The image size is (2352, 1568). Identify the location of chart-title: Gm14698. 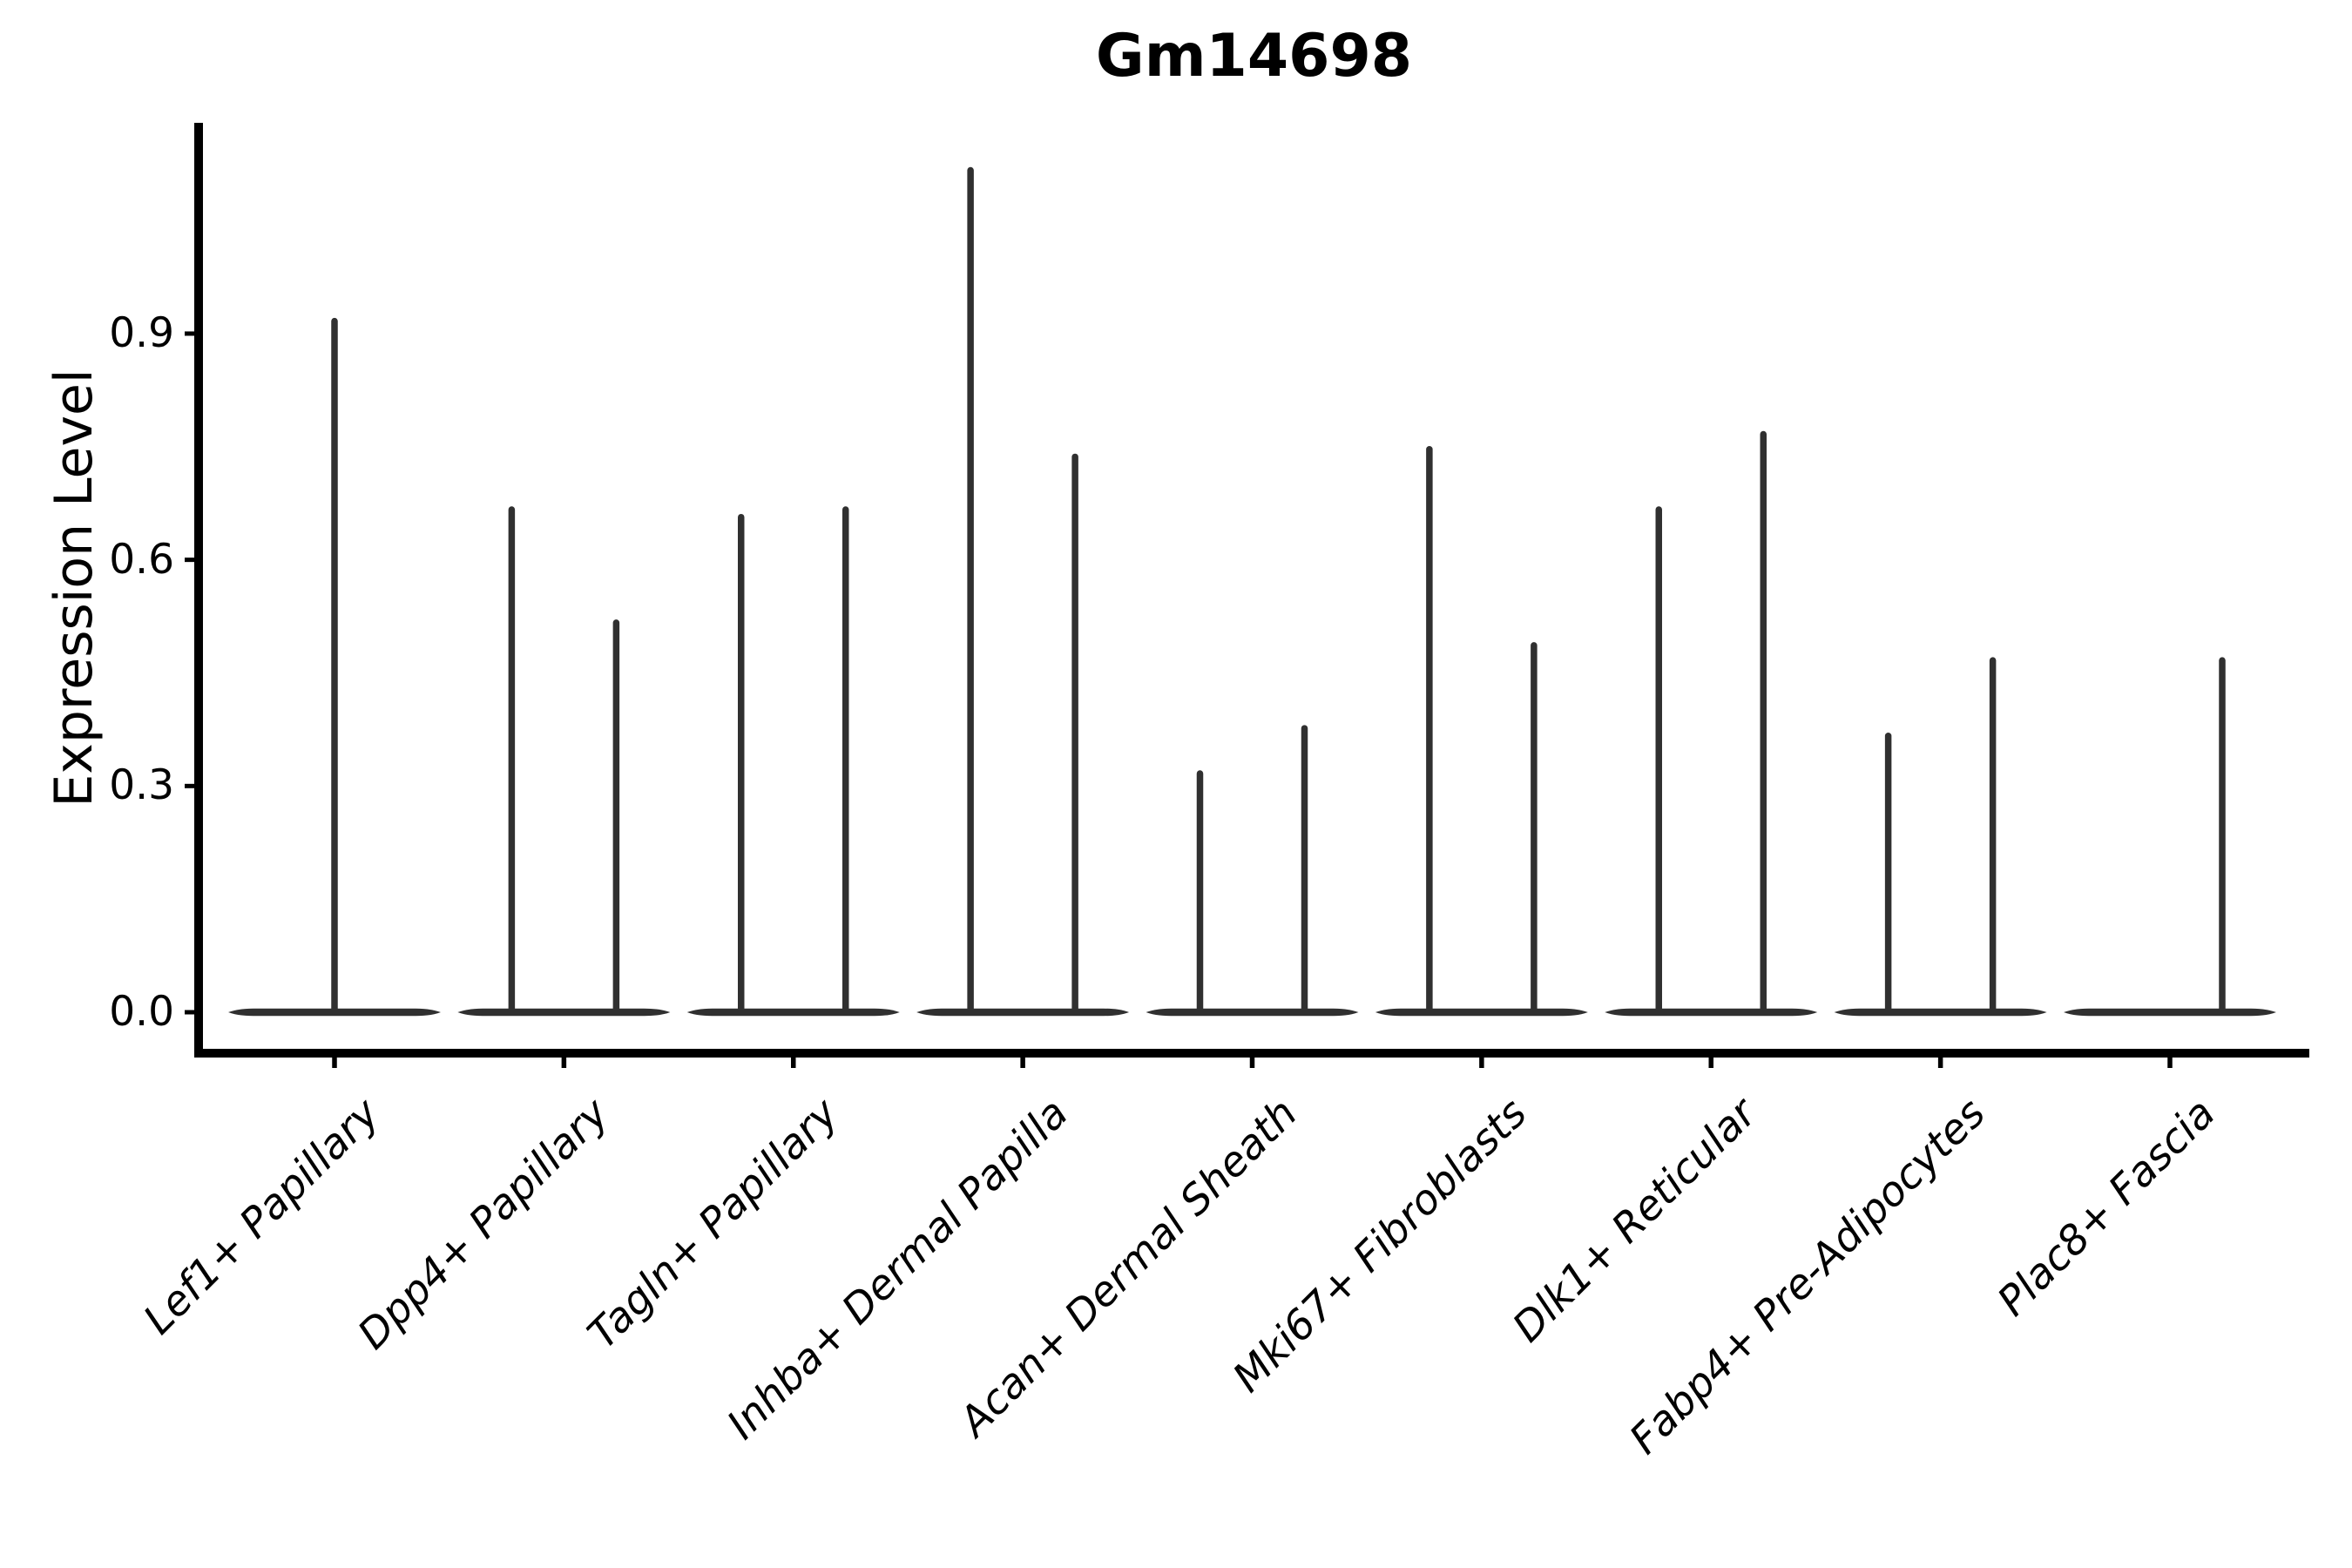
(1254, 56).